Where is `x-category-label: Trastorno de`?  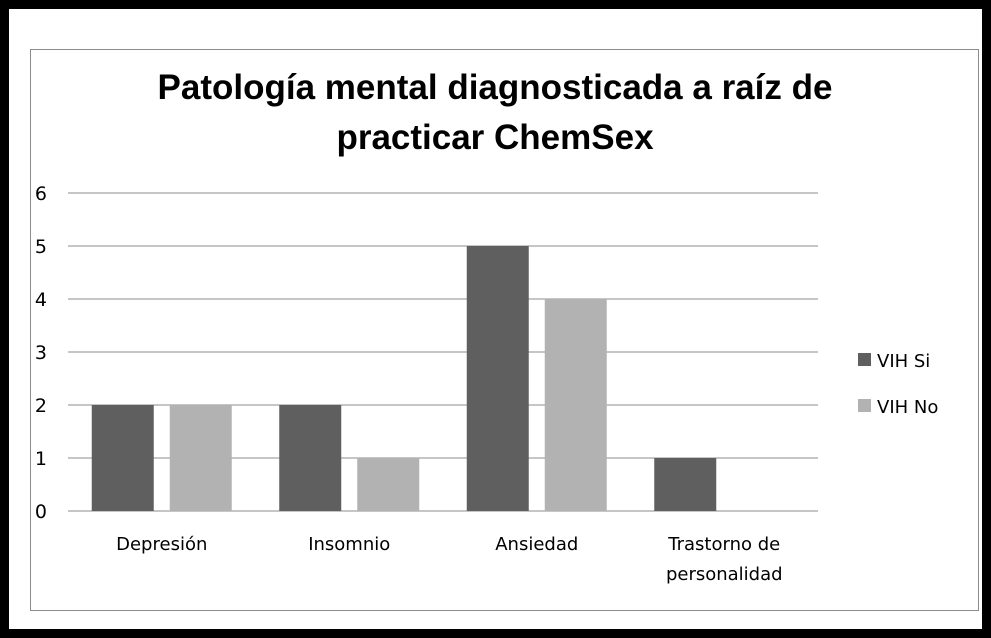
x-category-label: Trastorno de is located at coordinates (723, 544).